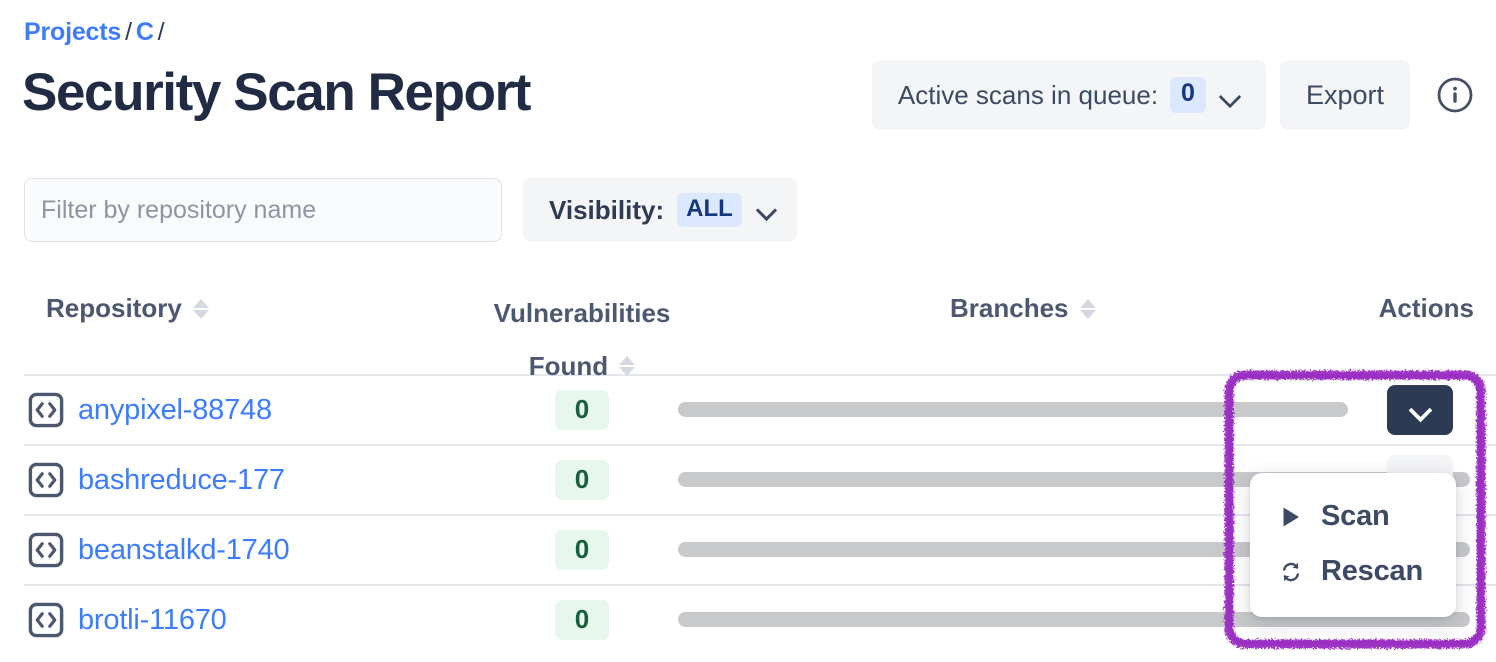 This screenshot has width=1496, height=662. Describe the element at coordinates (1188, 95) in the screenshot. I see `active-scans-queue-count: 0` at that location.